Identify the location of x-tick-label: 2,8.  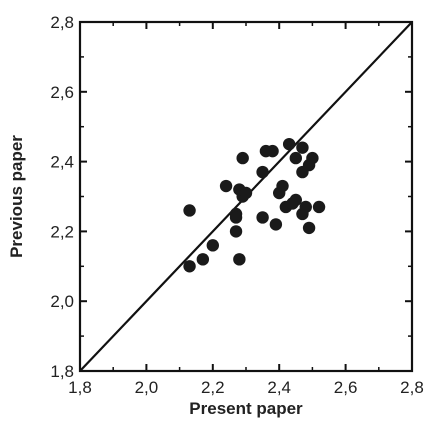
(412, 387).